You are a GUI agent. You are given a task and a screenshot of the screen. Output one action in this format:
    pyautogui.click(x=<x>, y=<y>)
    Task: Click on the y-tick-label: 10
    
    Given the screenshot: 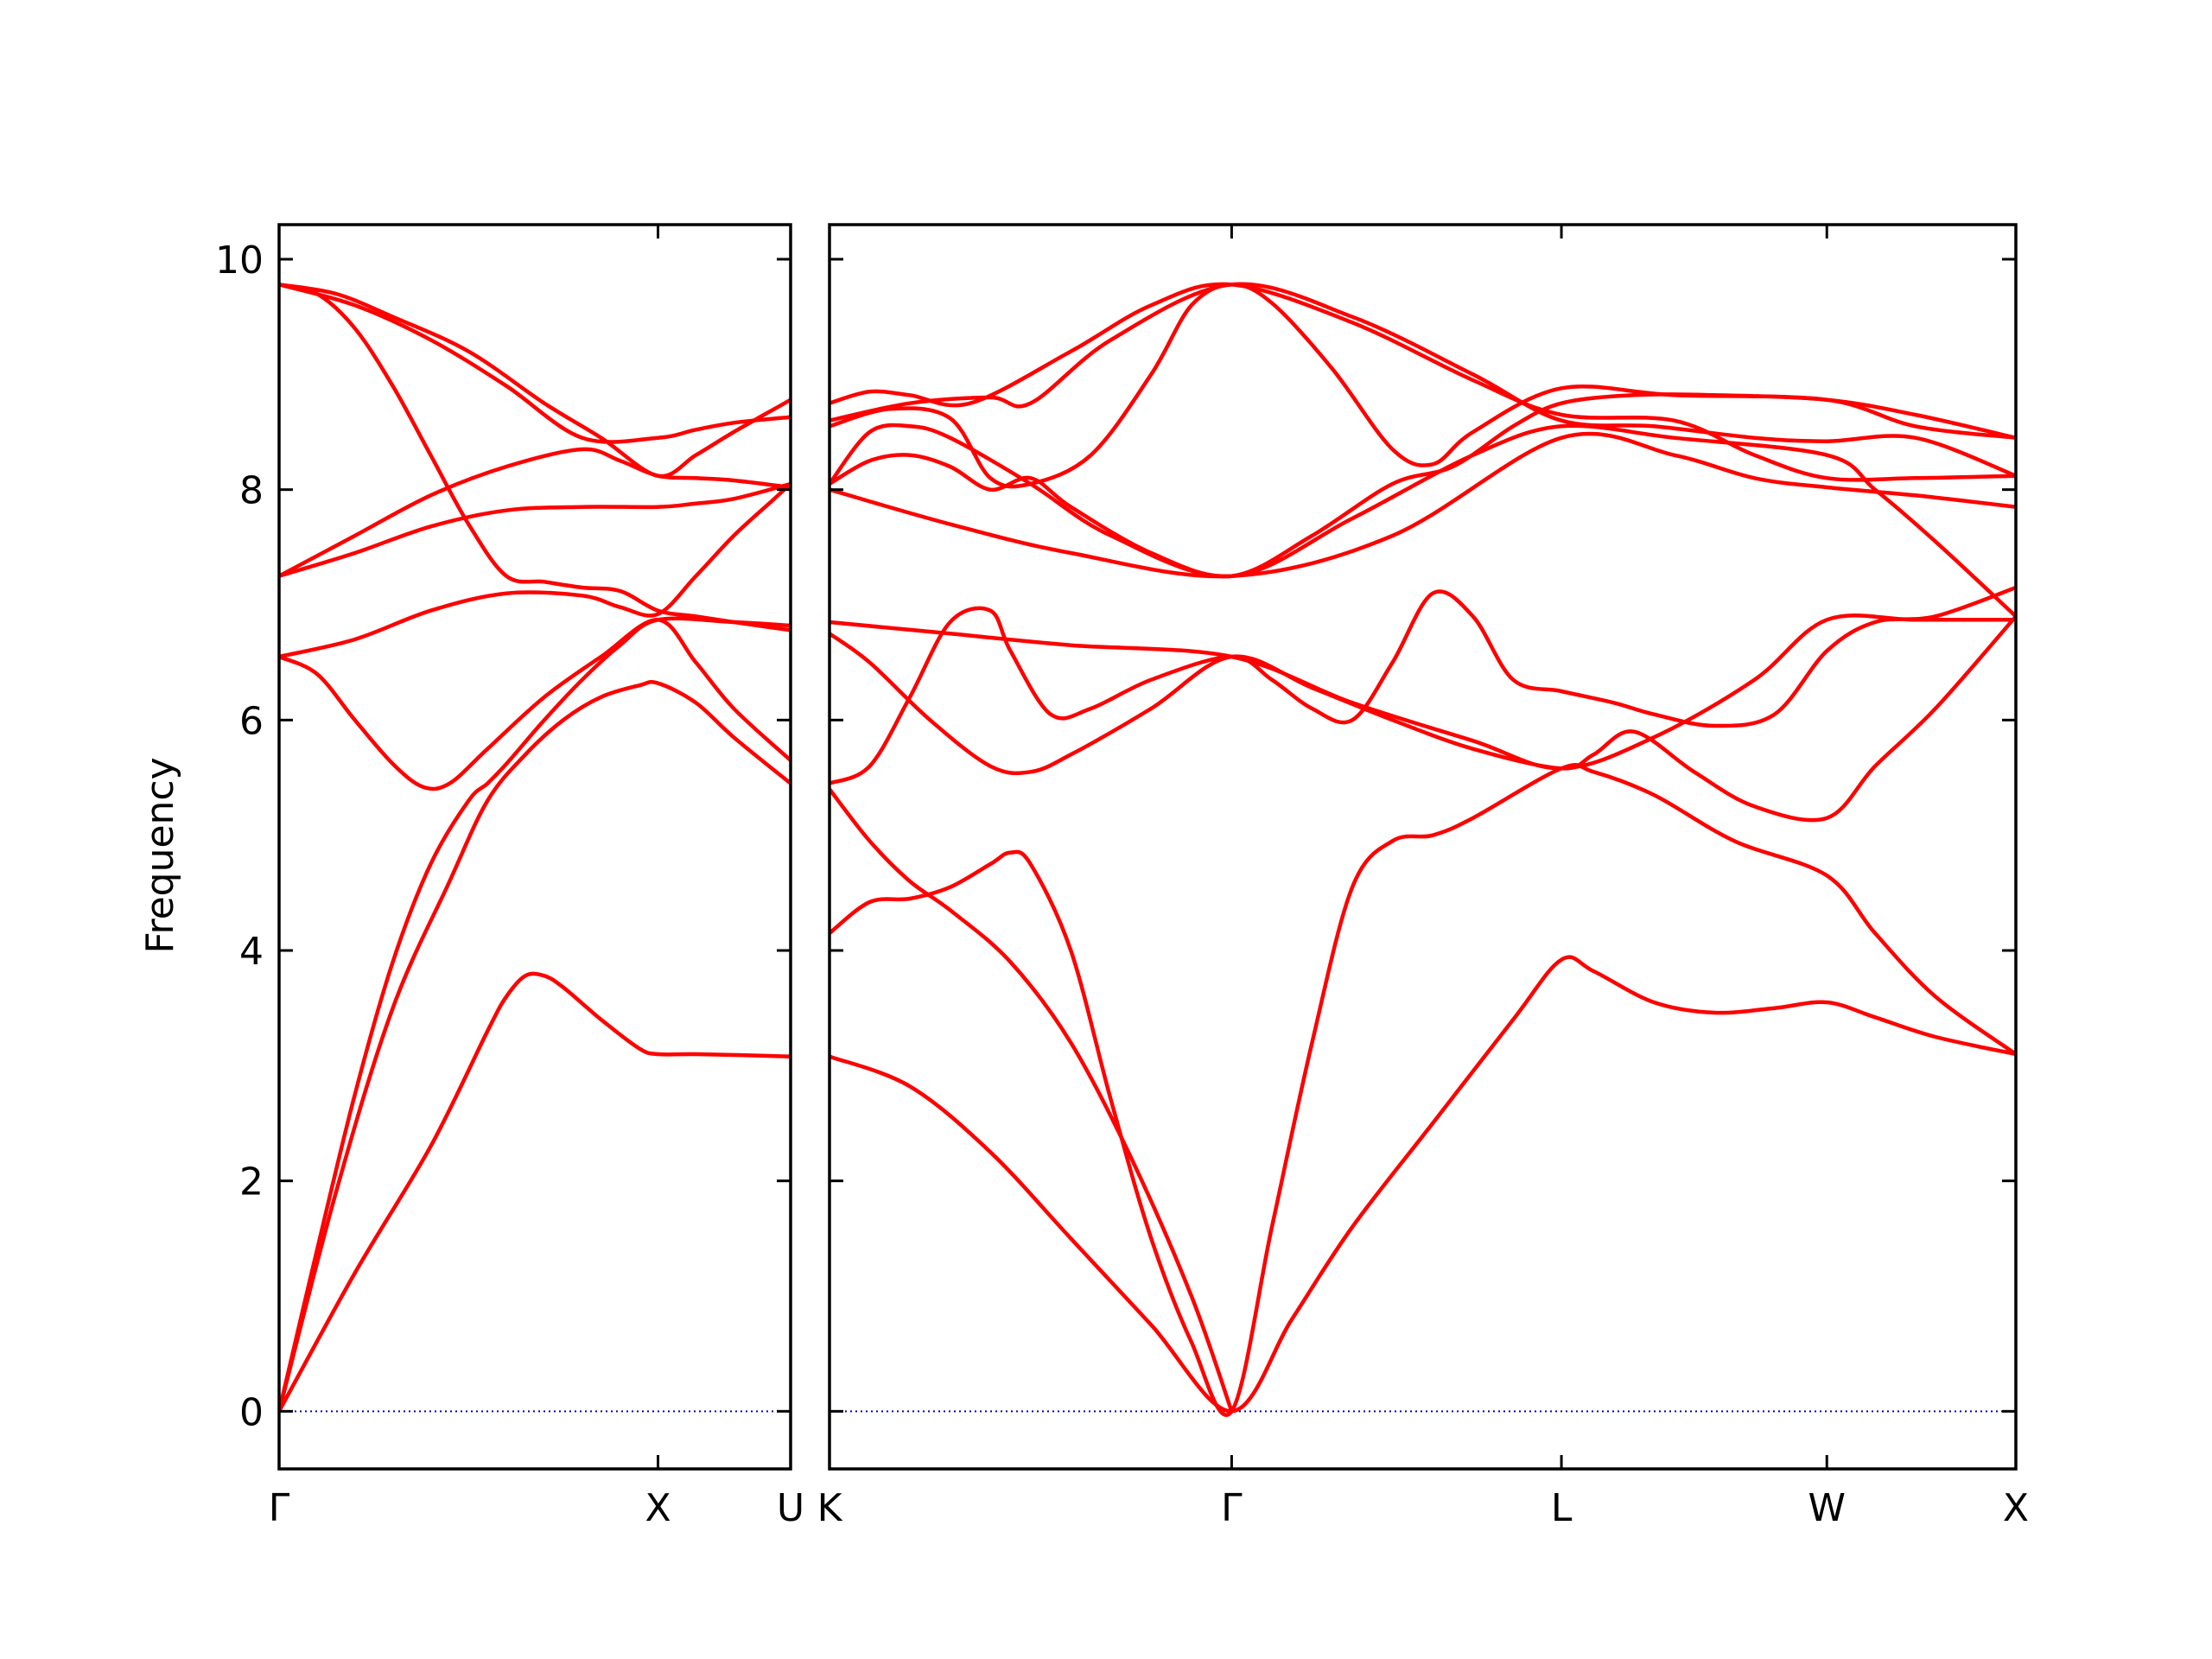 What is the action you would take?
    pyautogui.click(x=239, y=260)
    